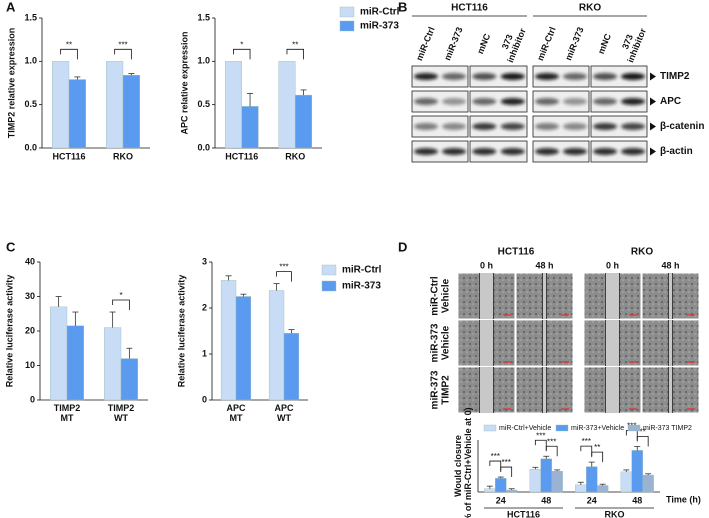  I want to click on group-label: HCT116, so click(523, 513).